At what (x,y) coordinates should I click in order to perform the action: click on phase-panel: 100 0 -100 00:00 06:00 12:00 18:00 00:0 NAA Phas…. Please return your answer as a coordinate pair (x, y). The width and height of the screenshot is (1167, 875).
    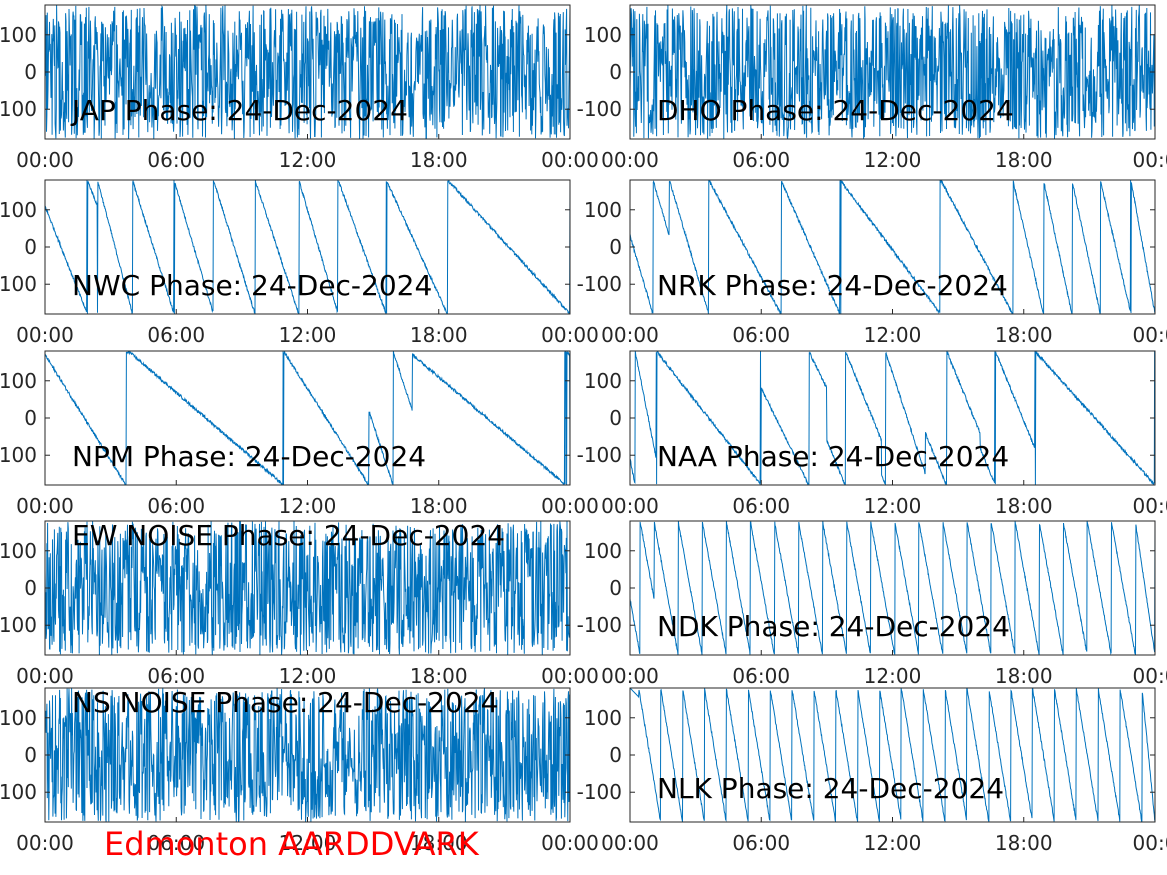
    Looking at the image, I should click on (872, 434).